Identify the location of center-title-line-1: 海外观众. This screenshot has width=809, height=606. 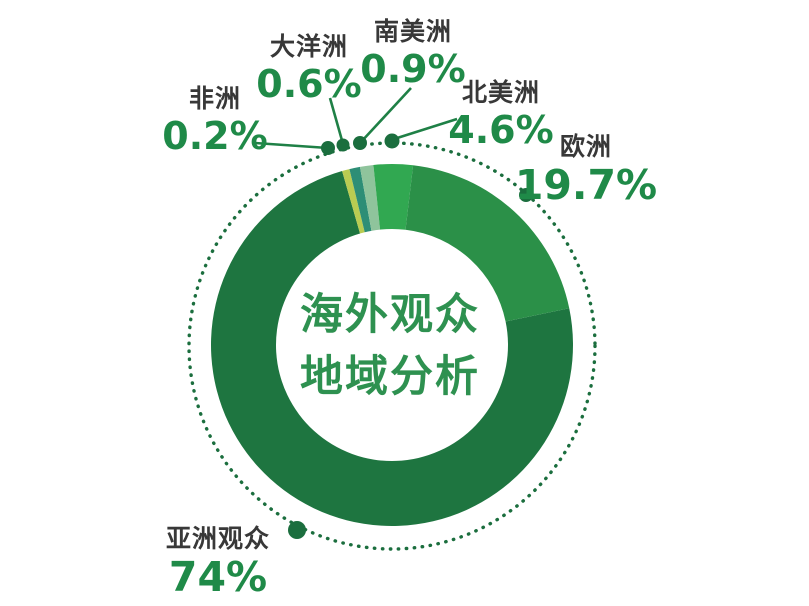
(390, 315).